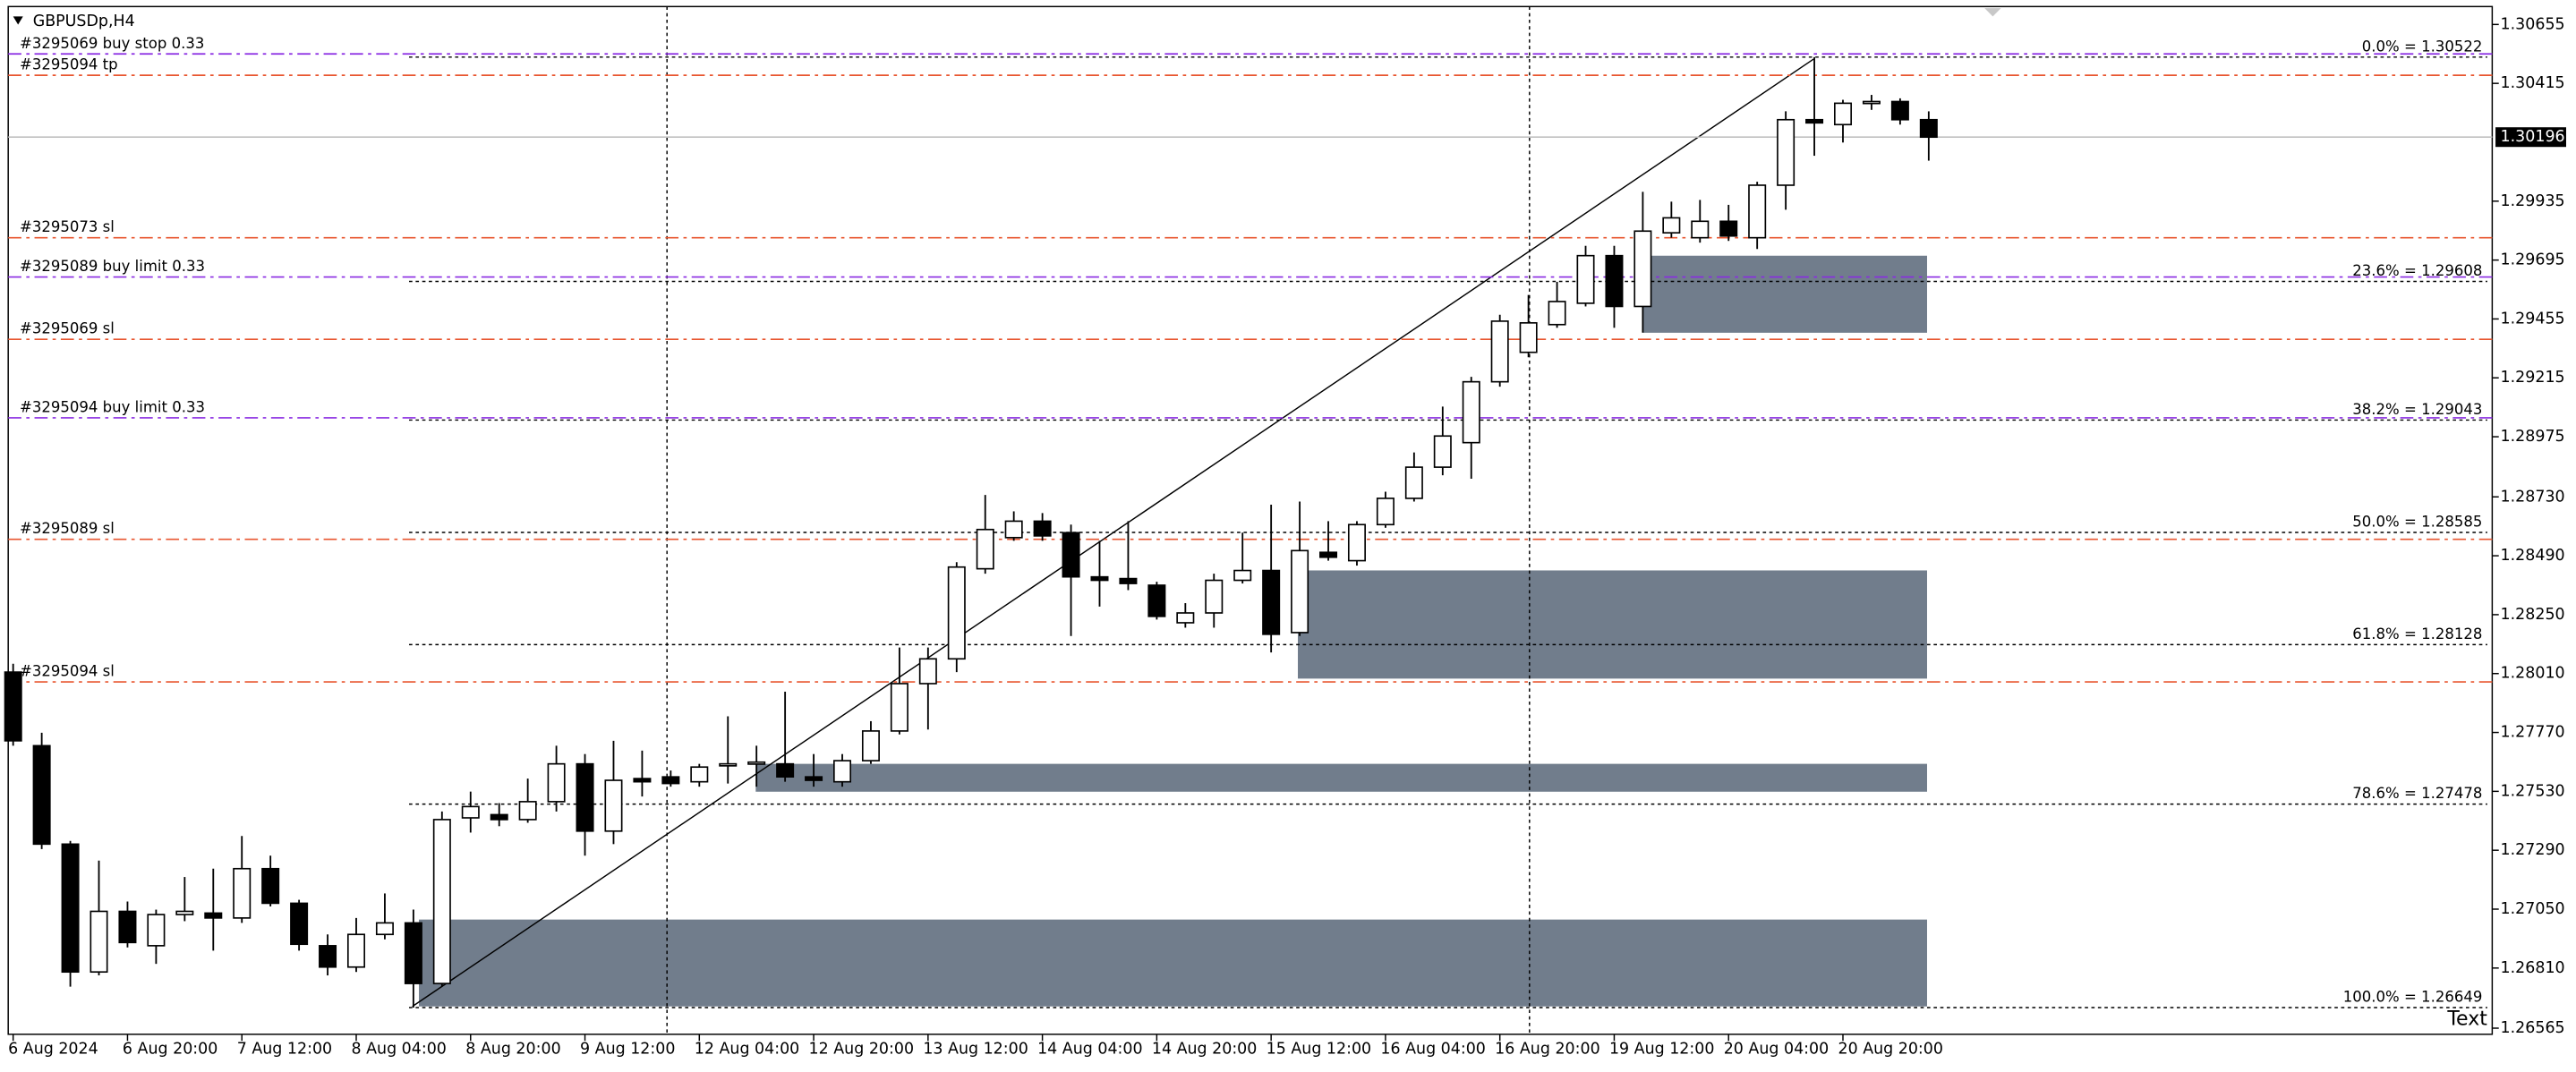 Image resolution: width=2576 pixels, height=1072 pixels. Describe the element at coordinates (284, 1049) in the screenshot. I see `x-tick-label: 7 Aug 12:00` at that location.